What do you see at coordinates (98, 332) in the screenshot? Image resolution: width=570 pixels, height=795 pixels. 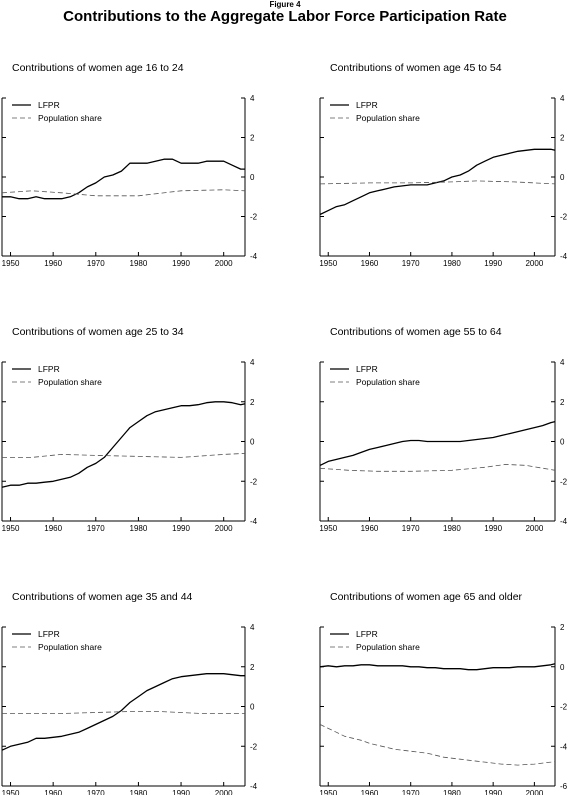 I see `chart-title: Contributions of women age 25 to 34` at bounding box center [98, 332].